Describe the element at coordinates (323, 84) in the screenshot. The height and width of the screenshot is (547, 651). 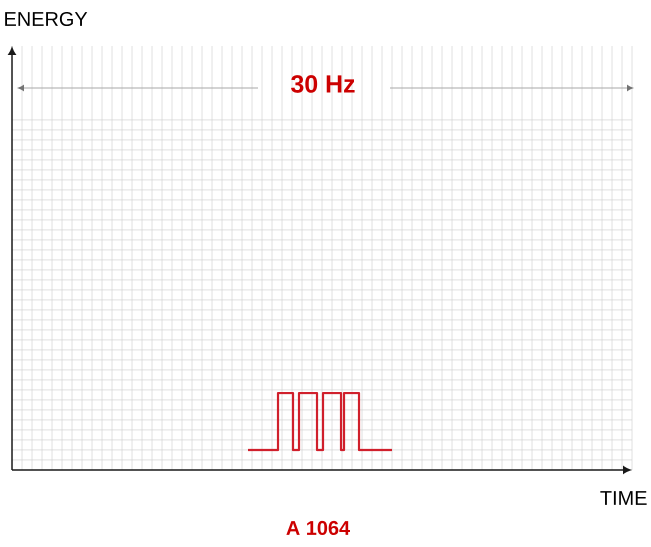
I see `text: 30 Hz` at that location.